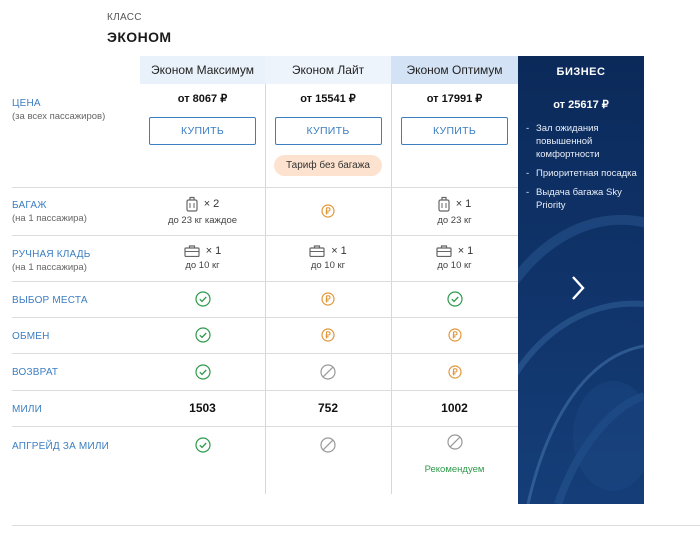 The height and width of the screenshot is (536, 700). I want to click on miles-cell-maximum: 1503, so click(202, 408).